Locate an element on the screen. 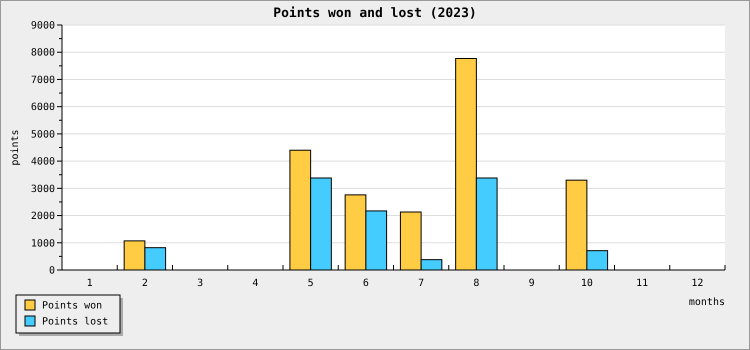 Image resolution: width=750 pixels, height=350 pixels. y-axis-title: points is located at coordinates (15, 147).